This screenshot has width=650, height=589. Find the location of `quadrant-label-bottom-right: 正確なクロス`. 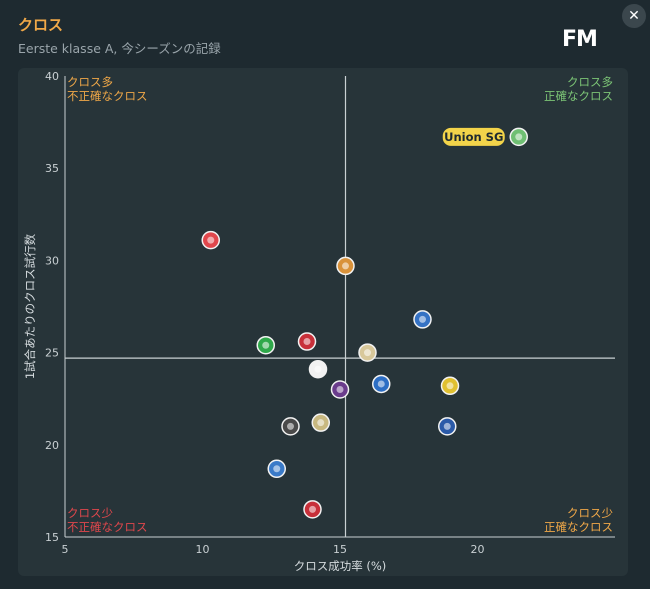

quadrant-label-bottom-right: 正確なクロス is located at coordinates (578, 527).